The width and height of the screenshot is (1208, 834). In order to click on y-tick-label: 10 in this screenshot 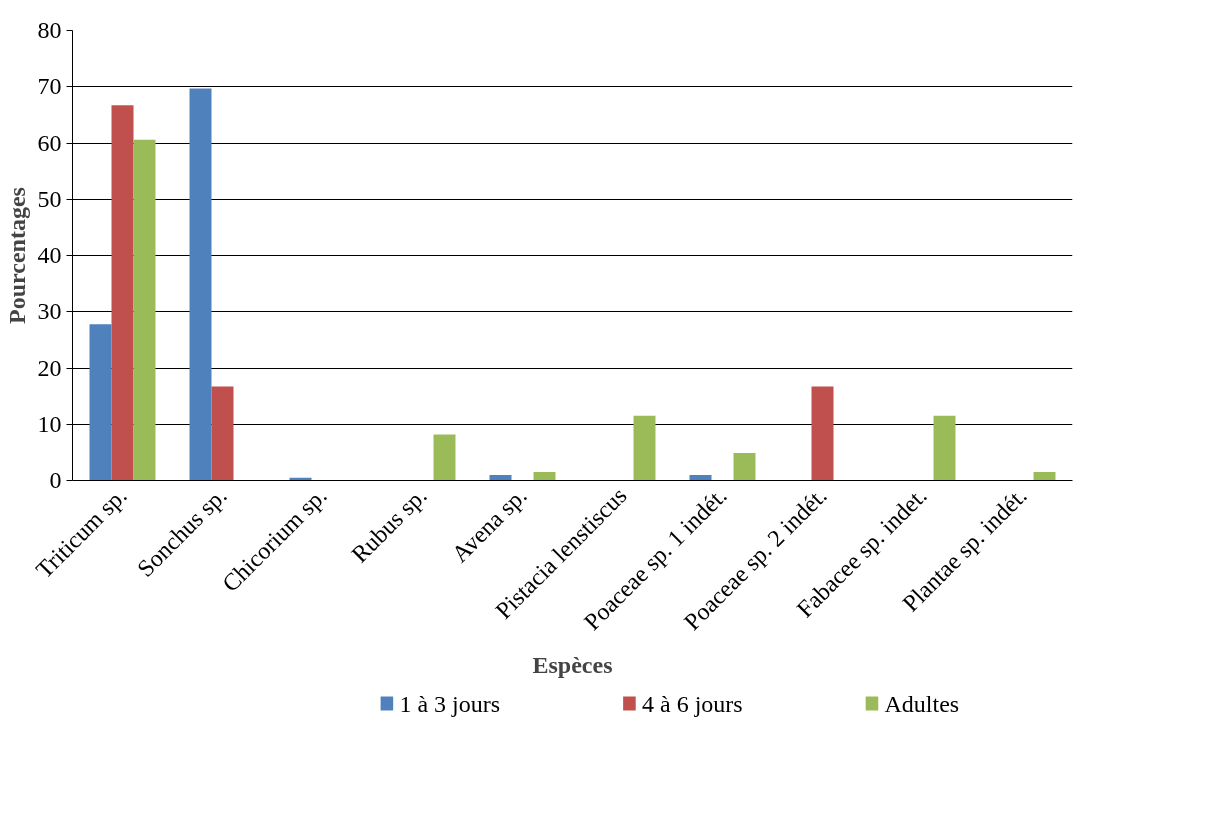, I will do `click(49, 423)`.